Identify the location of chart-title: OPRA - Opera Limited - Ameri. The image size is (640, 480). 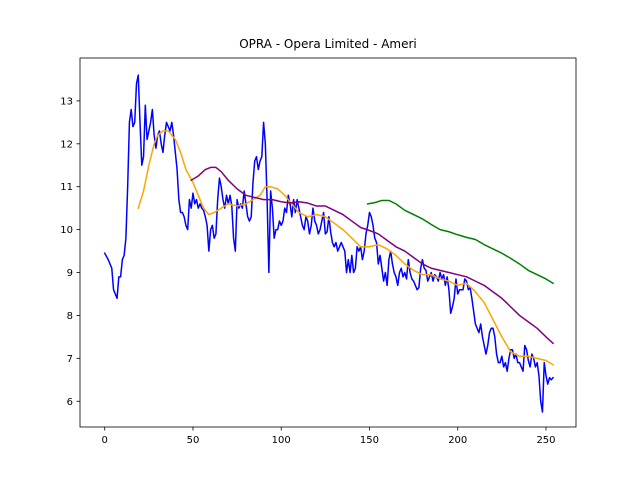
(328, 44).